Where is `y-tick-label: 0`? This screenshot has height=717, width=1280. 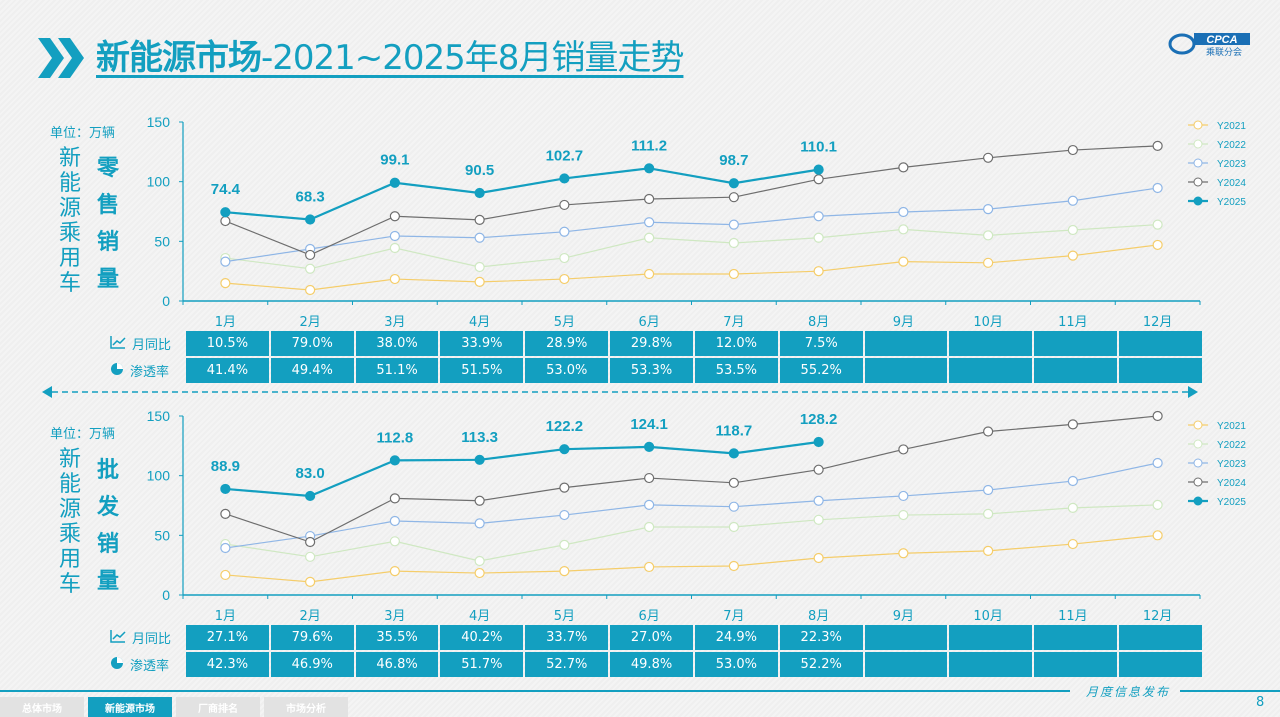
y-tick-label: 0 is located at coordinates (166, 595).